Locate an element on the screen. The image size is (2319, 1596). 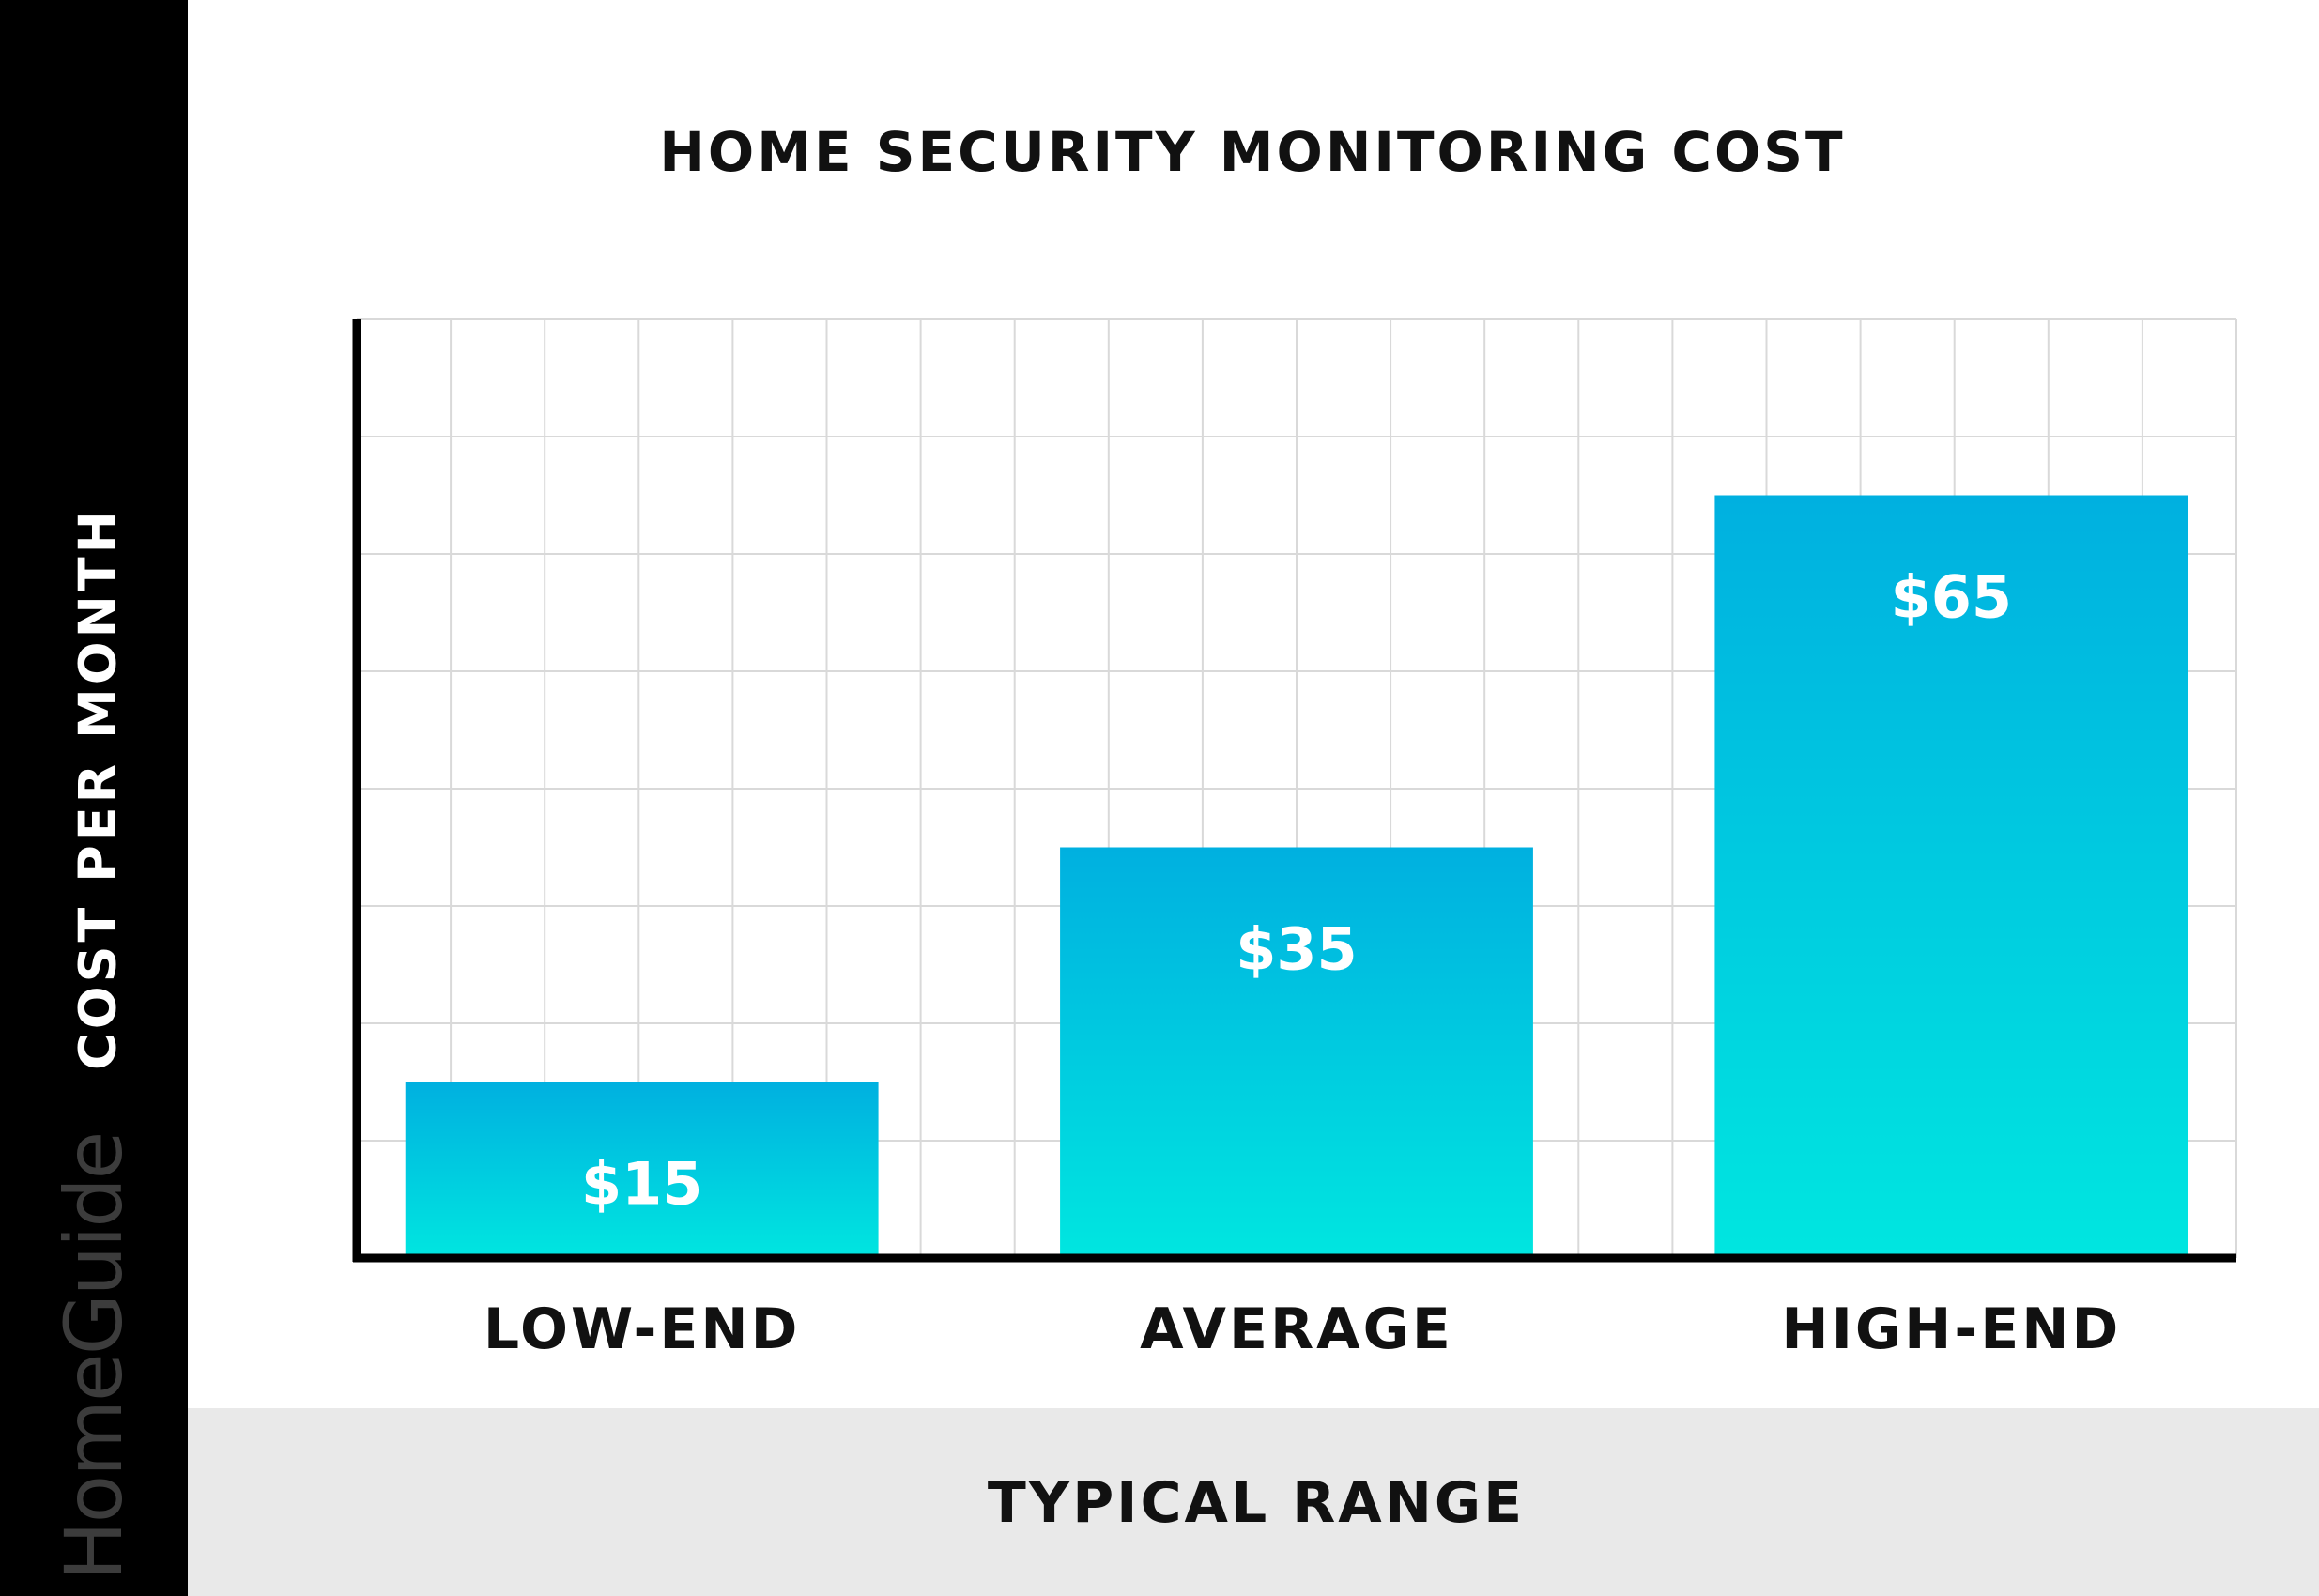
x-axis-band is located at coordinates (1253, 1502).